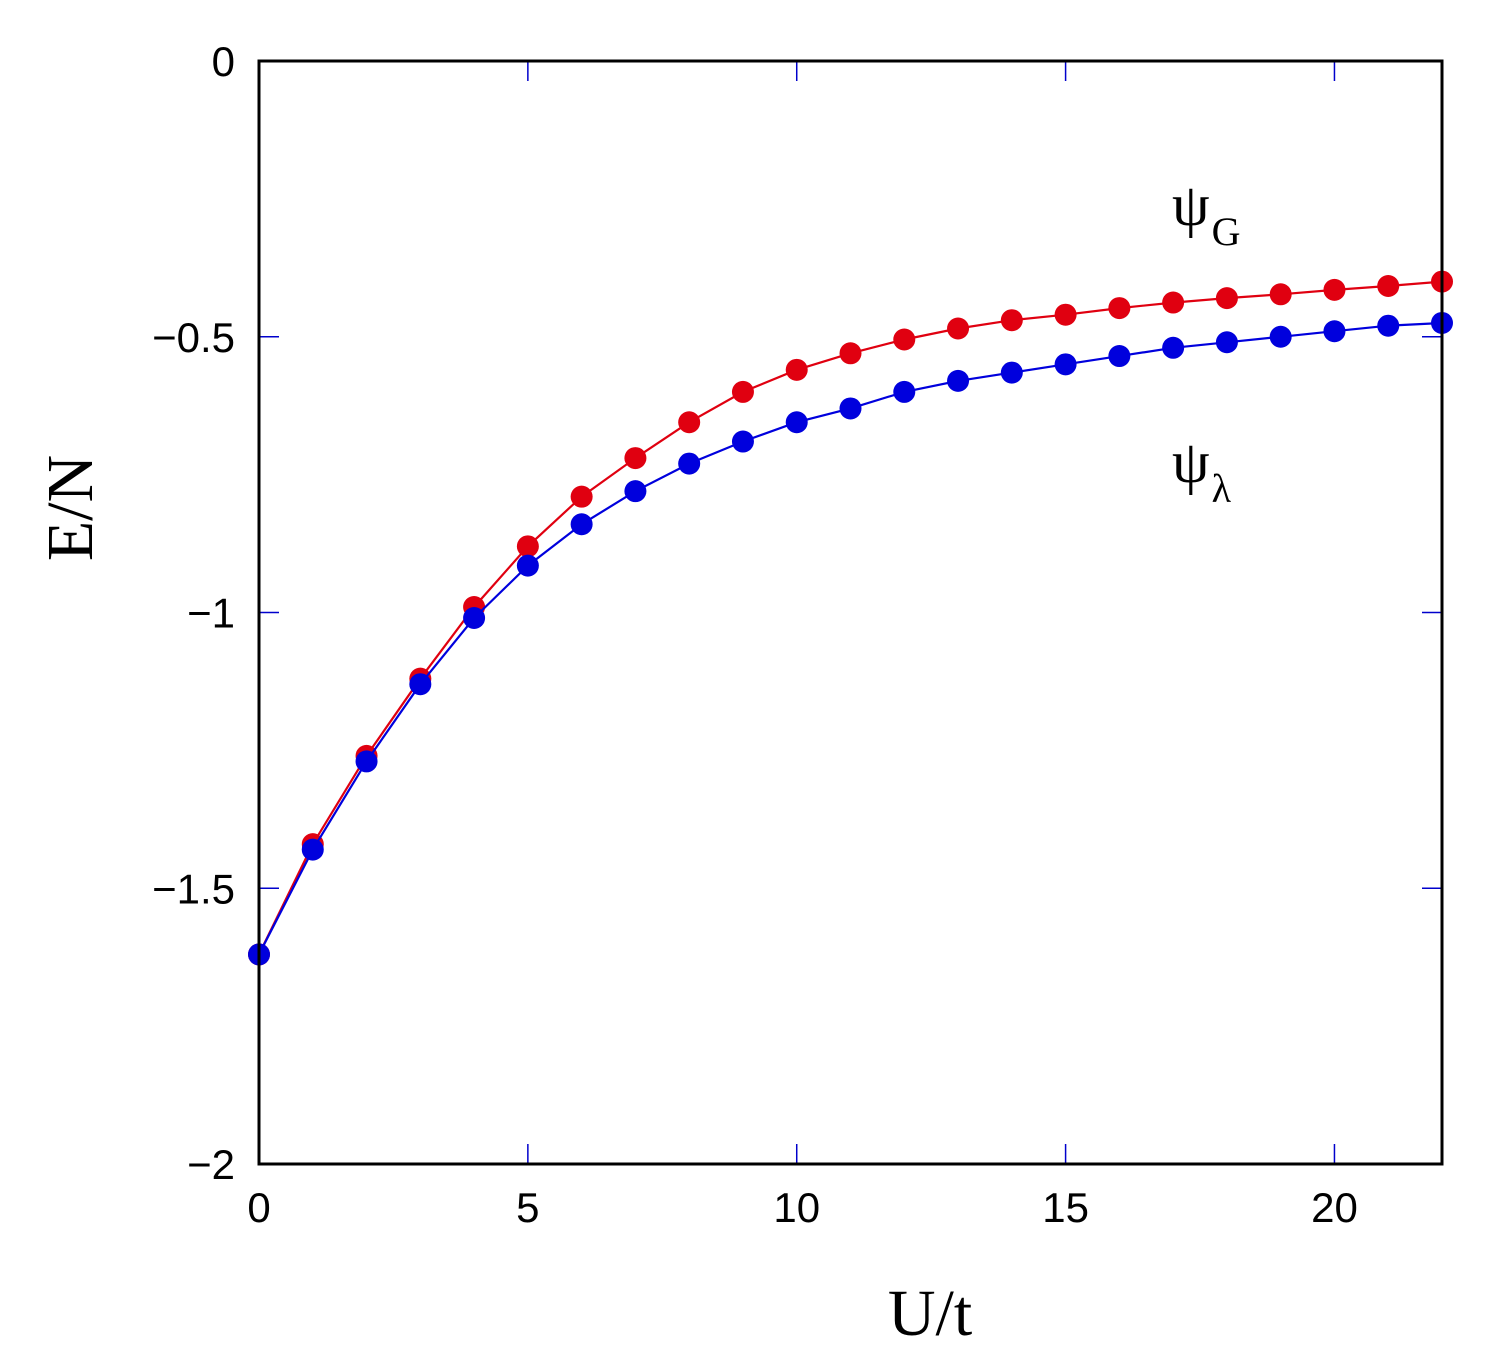  Describe the element at coordinates (796, 1207) in the screenshot. I see `x-tick-label: 10` at that location.